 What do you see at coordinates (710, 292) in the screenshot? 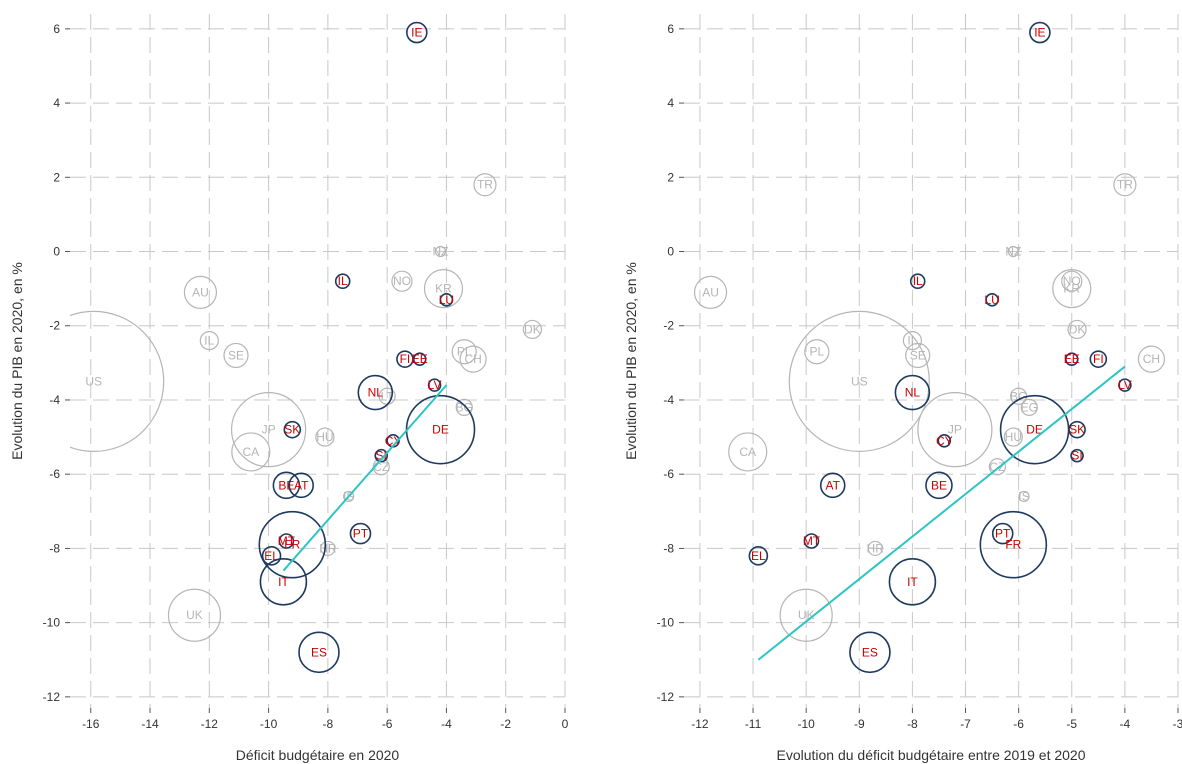
I see `point-au-label: AU` at bounding box center [710, 292].